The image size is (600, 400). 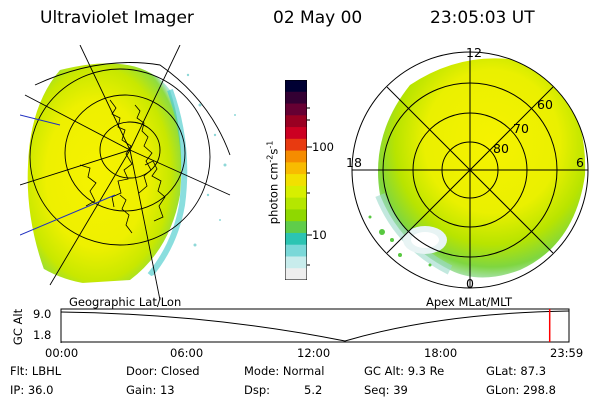 I want to click on timeline-y-low: 1.8, so click(x=42, y=335).